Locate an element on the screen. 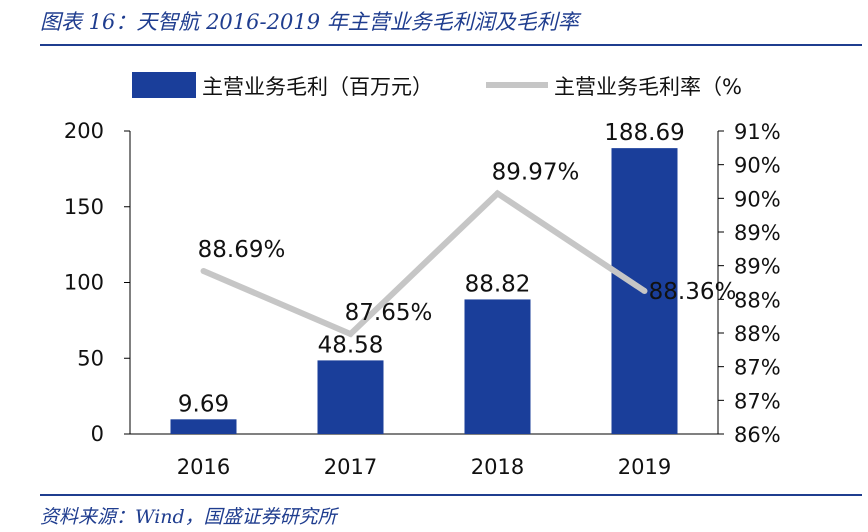 Image resolution: width=868 pixels, height=532 pixels. x-tick-label: 2016 is located at coordinates (203, 467).